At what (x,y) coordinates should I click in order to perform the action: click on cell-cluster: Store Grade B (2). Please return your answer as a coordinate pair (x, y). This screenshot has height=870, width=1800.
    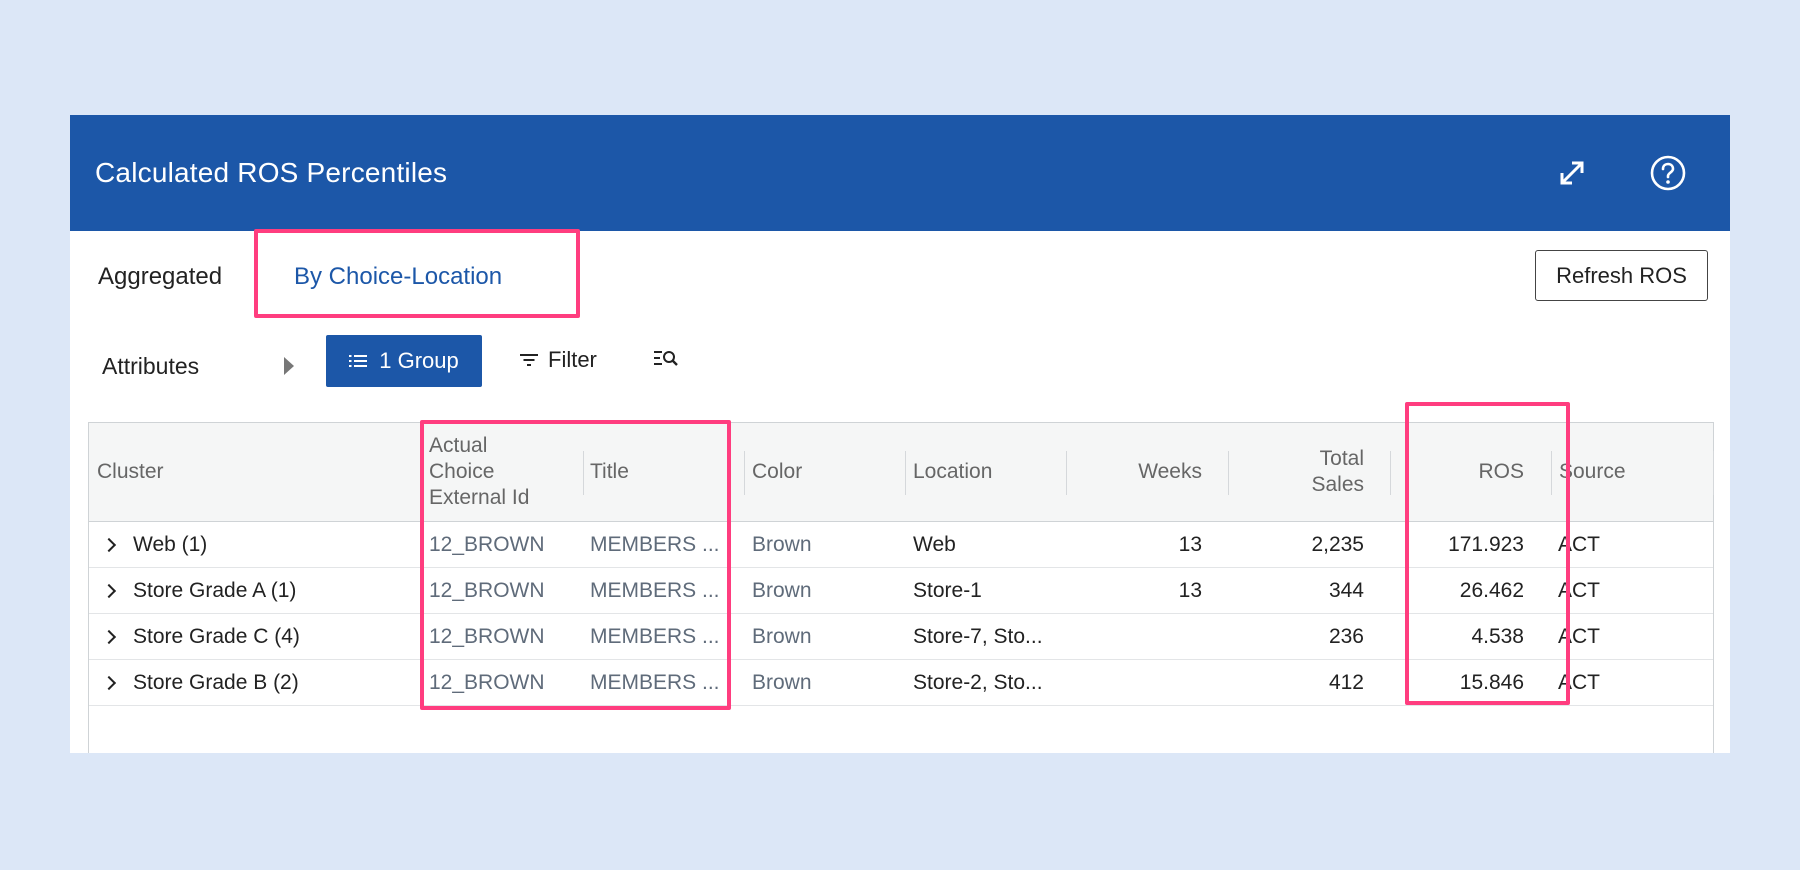
    Looking at the image, I should click on (216, 682).